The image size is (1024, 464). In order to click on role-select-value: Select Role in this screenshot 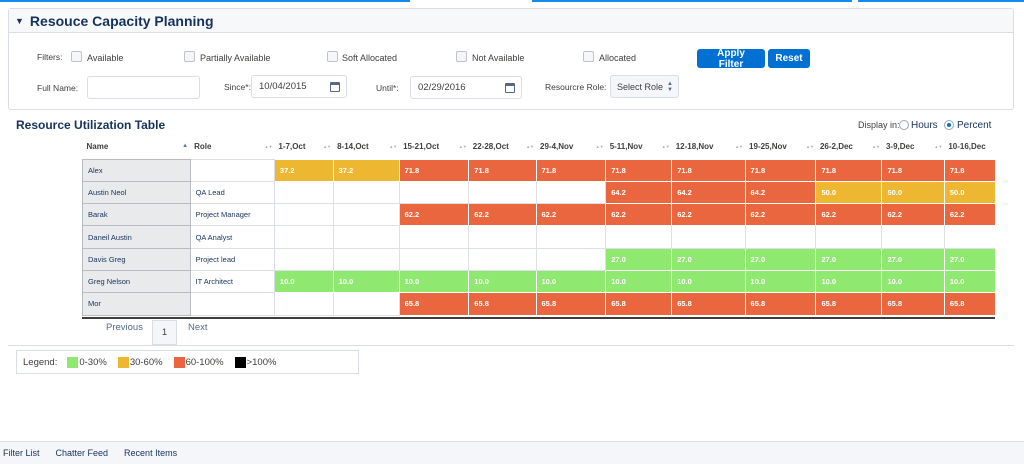, I will do `click(640, 86)`.